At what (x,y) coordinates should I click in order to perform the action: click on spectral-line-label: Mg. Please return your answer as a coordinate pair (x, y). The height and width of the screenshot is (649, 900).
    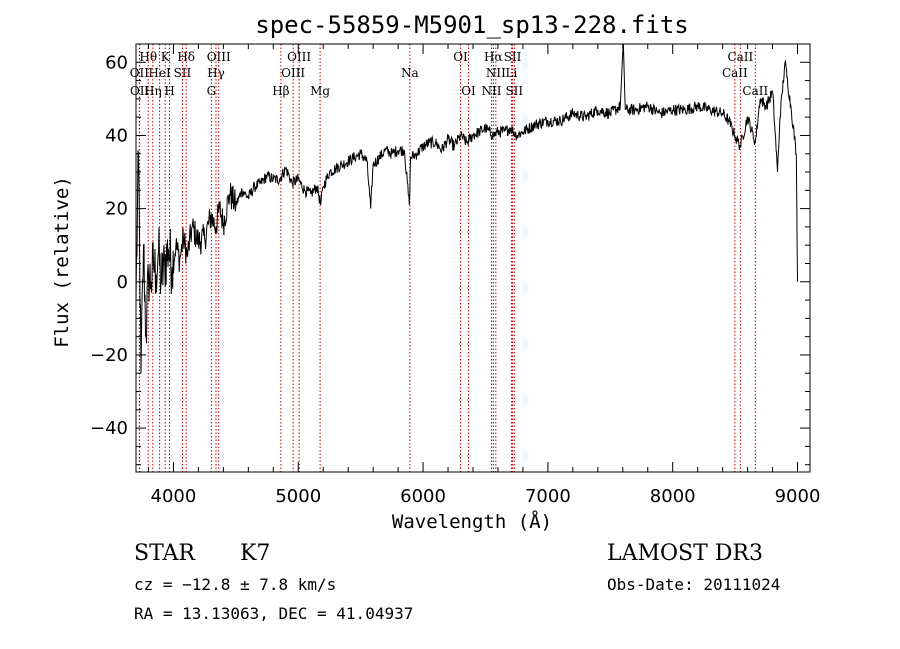
    Looking at the image, I should click on (320, 91).